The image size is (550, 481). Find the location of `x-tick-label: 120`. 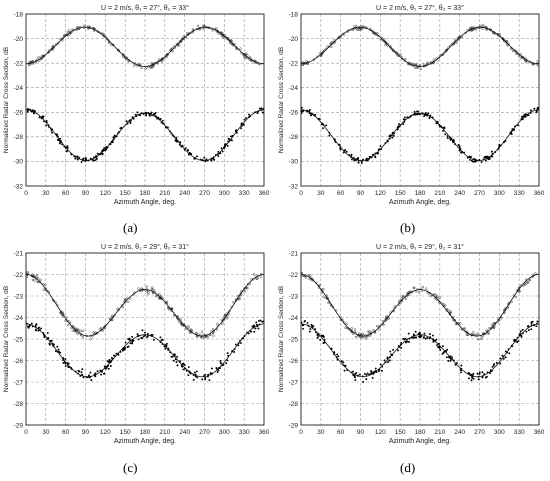

x-tick-label: 120 is located at coordinates (380, 432).